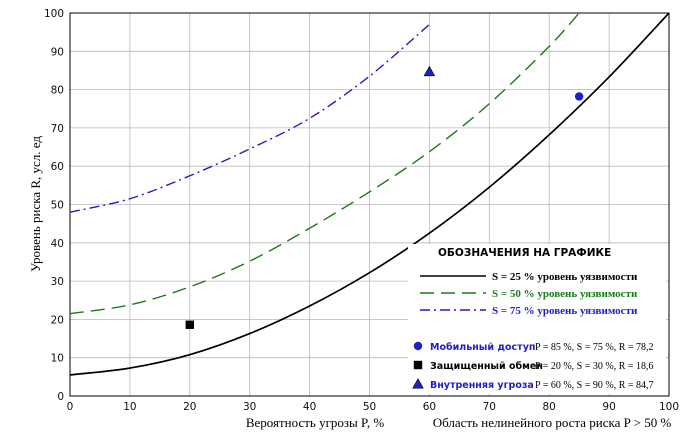  I want to click on x-tick-labels: 0 10 20 30 40 50 60 70 80 90 100, so click(373, 407).